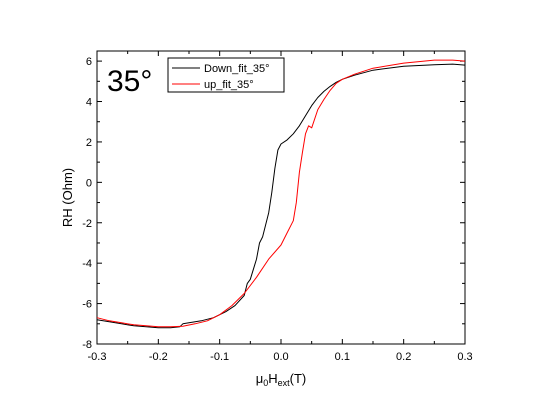  I want to click on y-tick-label: 2, so click(89, 143).